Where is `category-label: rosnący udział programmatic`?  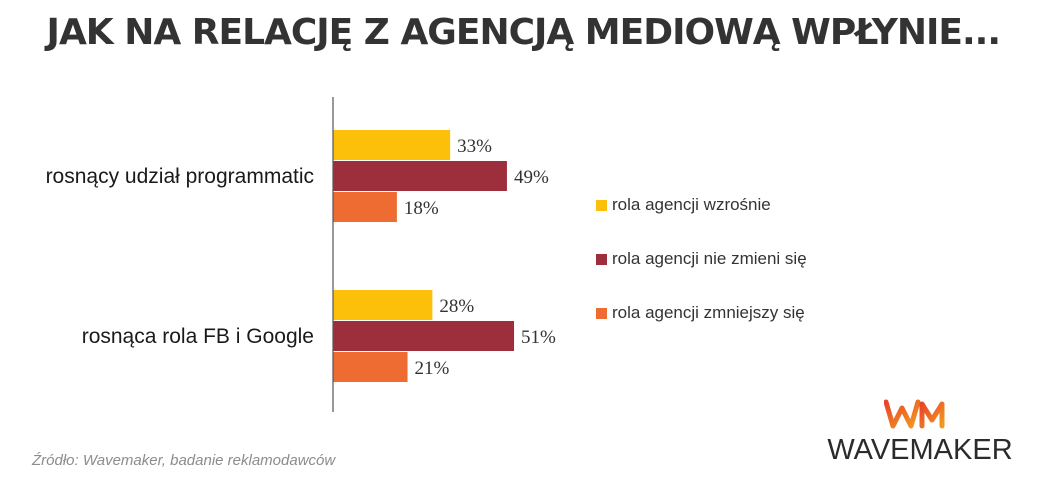
category-label: rosnący udział programmatic is located at coordinates (180, 176).